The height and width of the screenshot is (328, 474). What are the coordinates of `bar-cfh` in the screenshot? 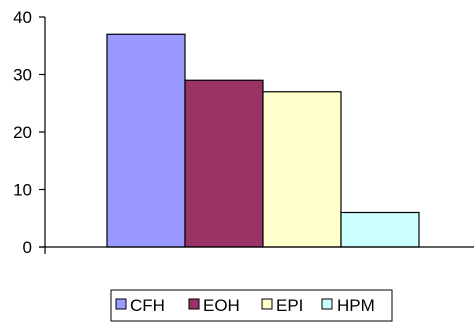 It's located at (146, 140).